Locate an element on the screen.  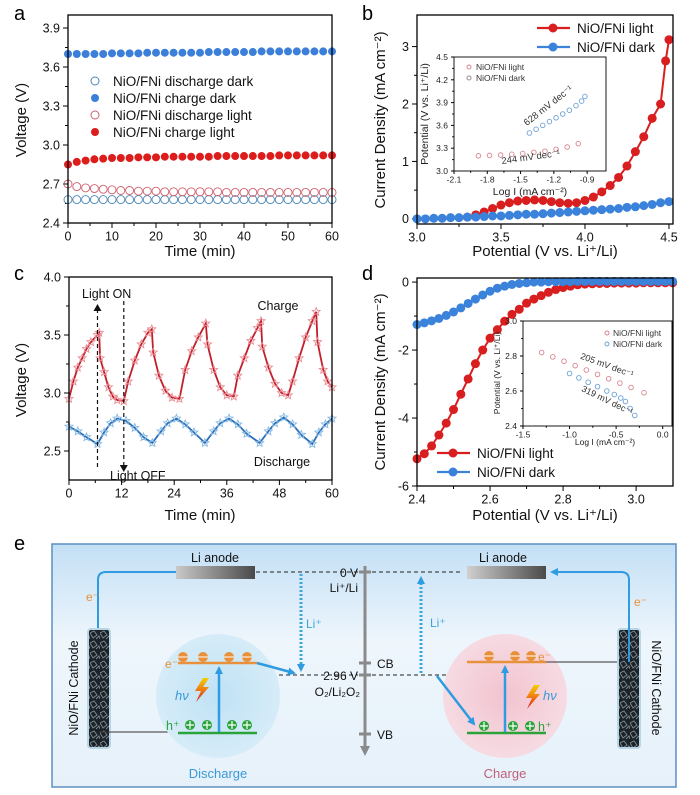
x-tick-label: -0.5 is located at coordinates (616, 435).